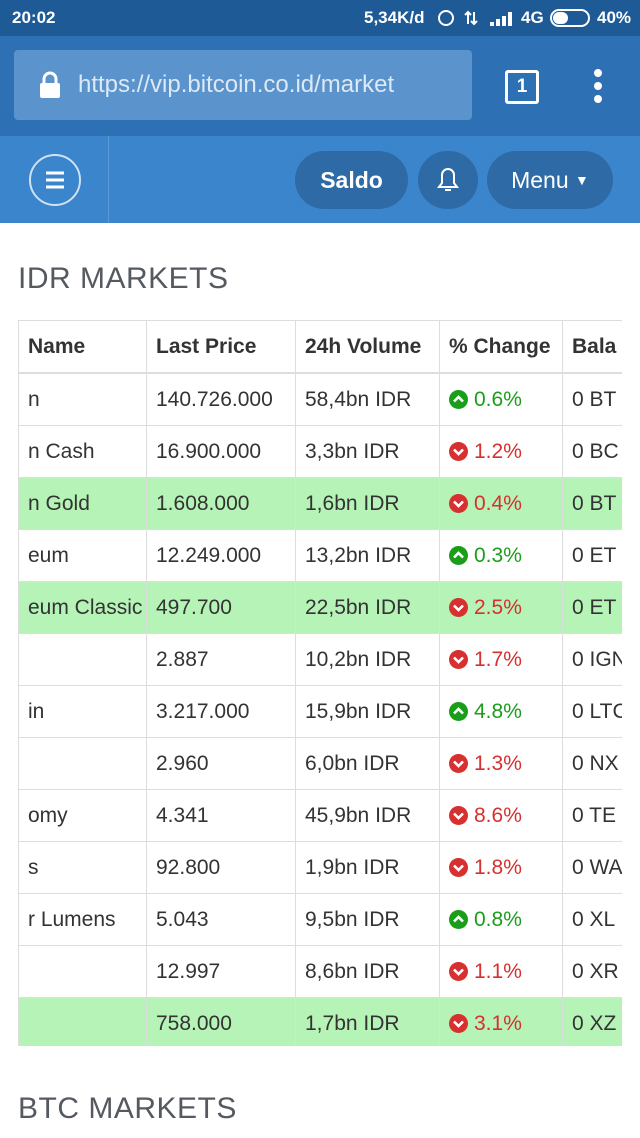 The height and width of the screenshot is (1138, 640). I want to click on change-cell: 1.3%, so click(501, 763).